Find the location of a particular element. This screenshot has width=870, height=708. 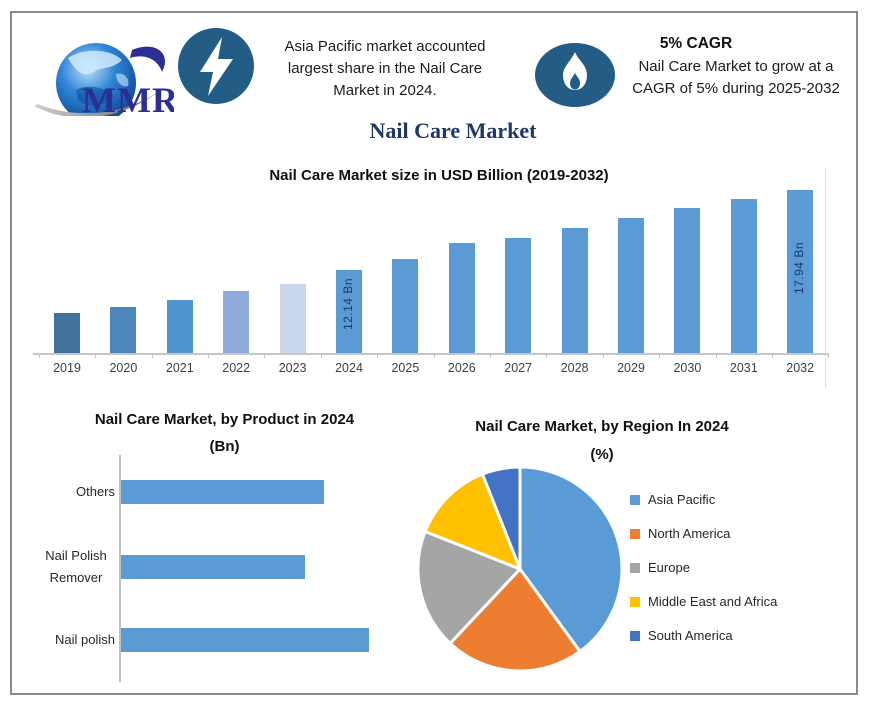

bar-2019 is located at coordinates (67, 332).